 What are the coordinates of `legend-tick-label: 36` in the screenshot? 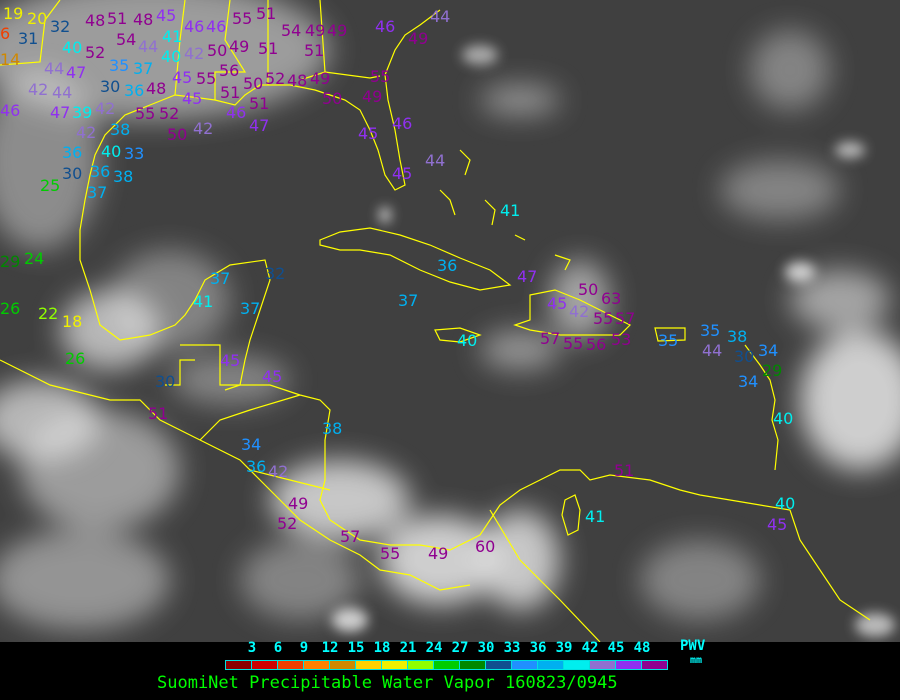 It's located at (538, 648).